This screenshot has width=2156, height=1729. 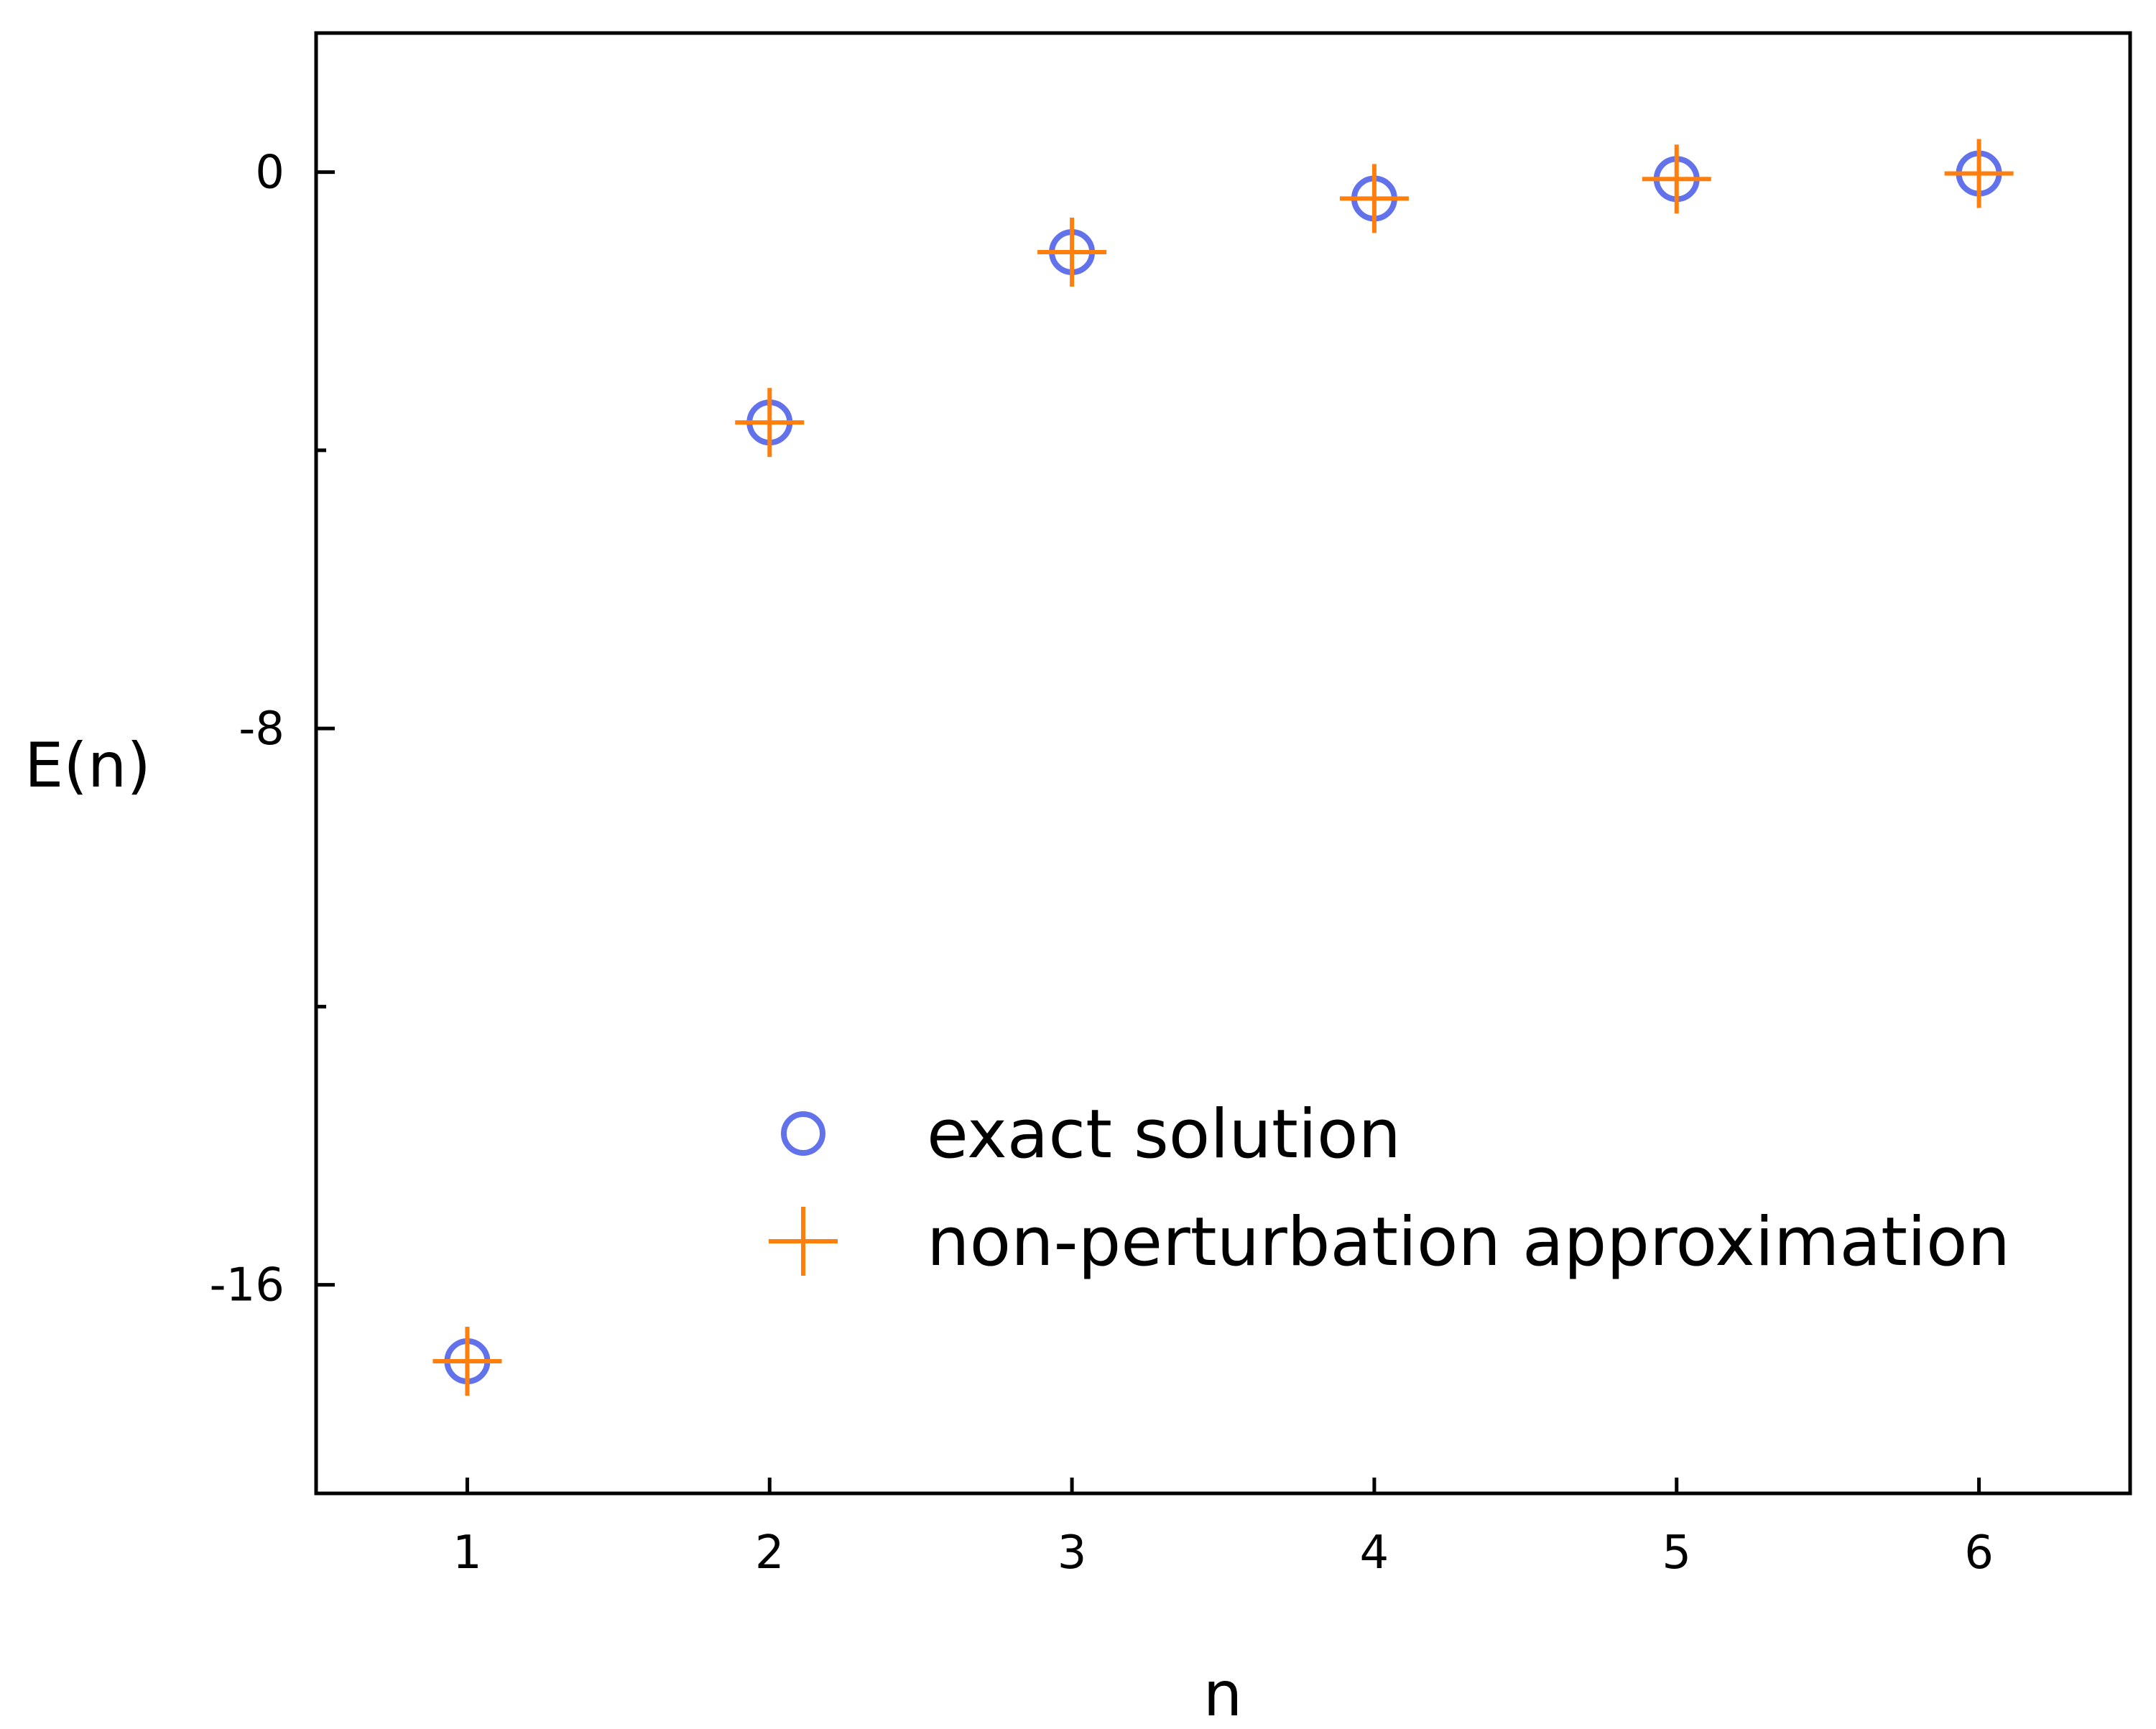 I want to click on legend-label: non-perturbation approximation, so click(x=1468, y=1242).